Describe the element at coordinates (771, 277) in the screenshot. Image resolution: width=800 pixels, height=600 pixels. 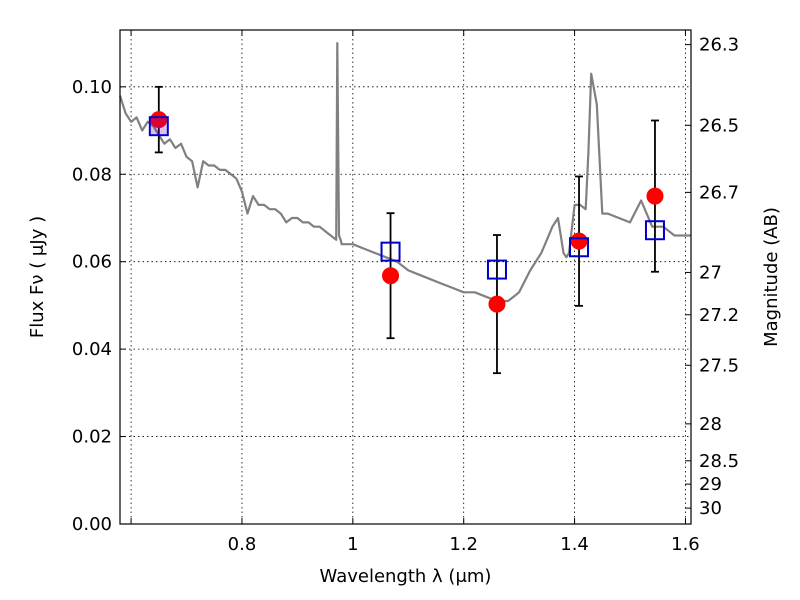
I see `right-axis-label: Magnitude (AB)` at that location.